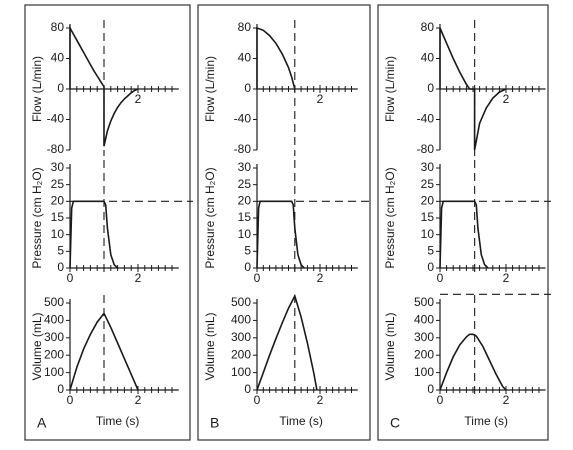 The width and height of the screenshot is (573, 450). What do you see at coordinates (395, 423) in the screenshot?
I see `panel-label: C` at bounding box center [395, 423].